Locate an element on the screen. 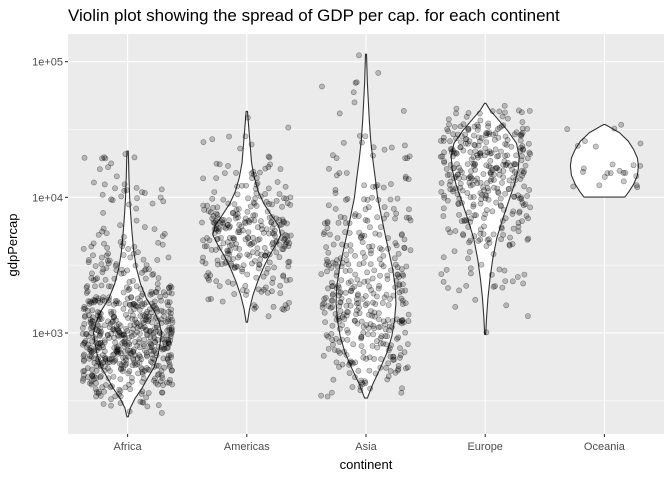  violin-oceania is located at coordinates (604, 160).